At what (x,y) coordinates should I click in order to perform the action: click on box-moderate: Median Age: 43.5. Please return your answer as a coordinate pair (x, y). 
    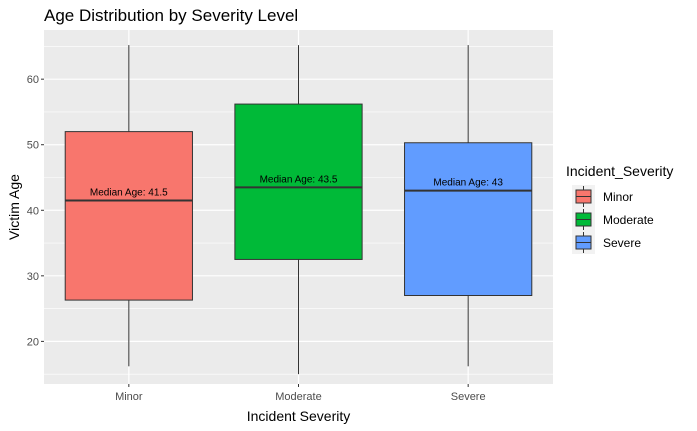
    Looking at the image, I should click on (298, 210).